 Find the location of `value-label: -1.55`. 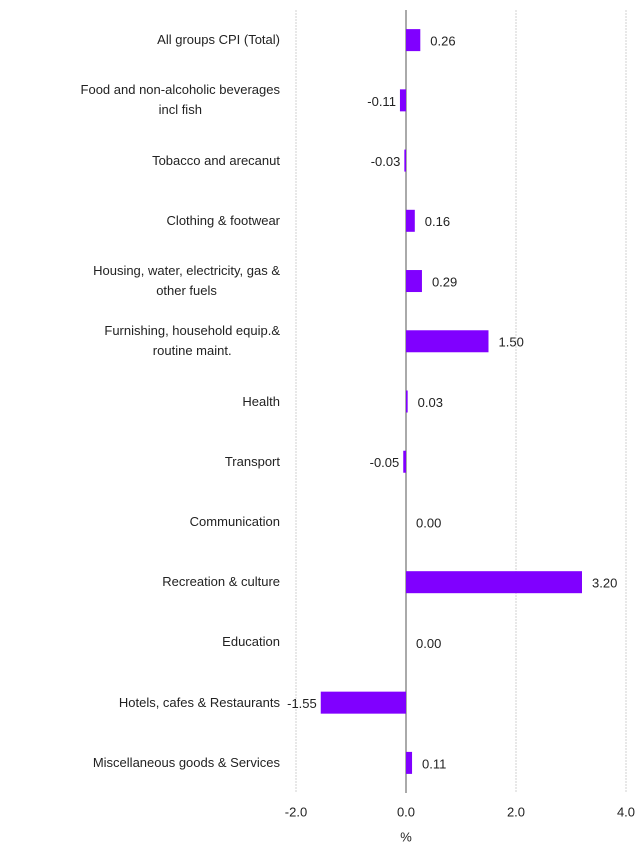

value-label: -1.55 is located at coordinates (302, 703).